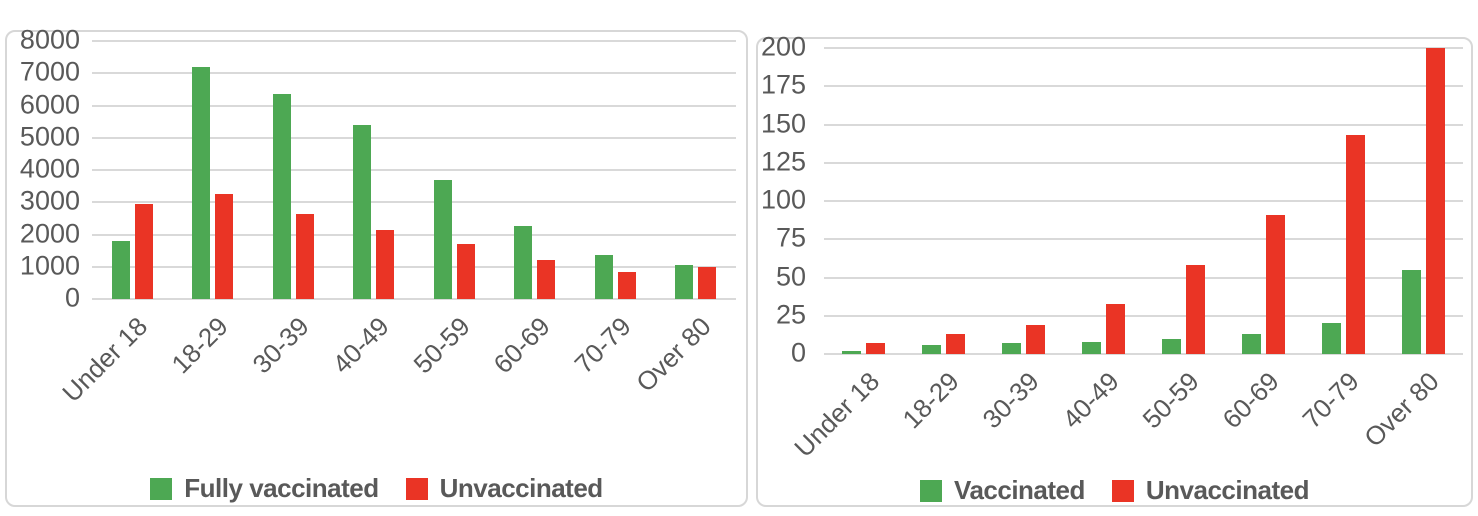 This screenshot has height=516, width=1478. I want to click on legend-swatch-fully-vaccinated, so click(161, 488).